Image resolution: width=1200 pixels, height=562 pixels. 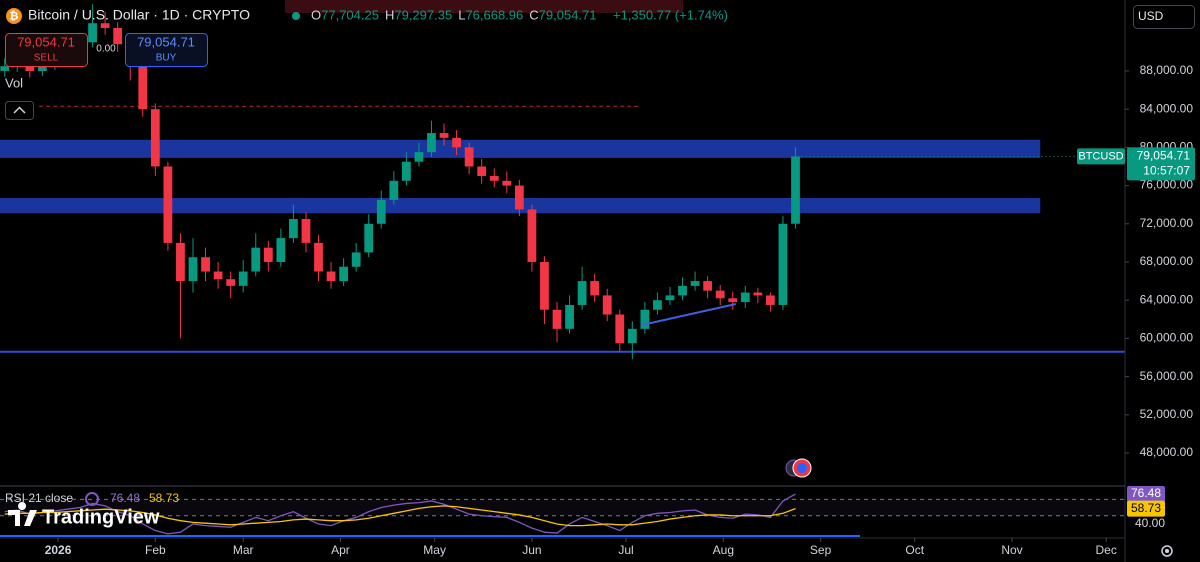 What do you see at coordinates (166, 50) in the screenshot?
I see `buy-button` at bounding box center [166, 50].